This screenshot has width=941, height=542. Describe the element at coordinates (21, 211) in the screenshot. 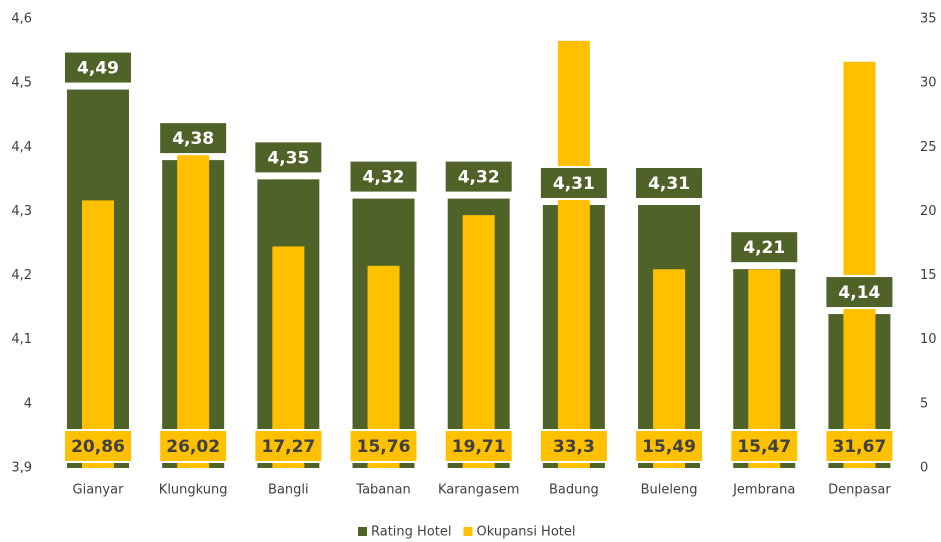

I see `y-tick-label: 4,3` at that location.